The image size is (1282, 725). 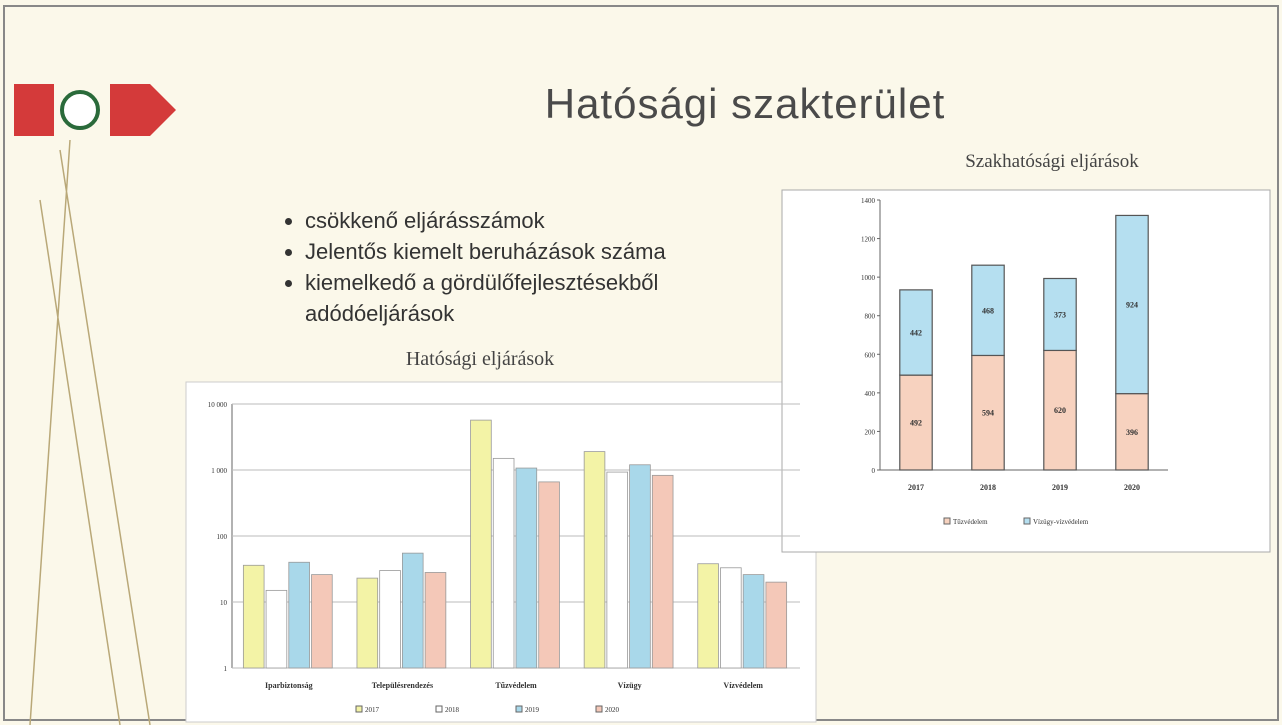 I want to click on legend-label: 2020, so click(x=612, y=710).